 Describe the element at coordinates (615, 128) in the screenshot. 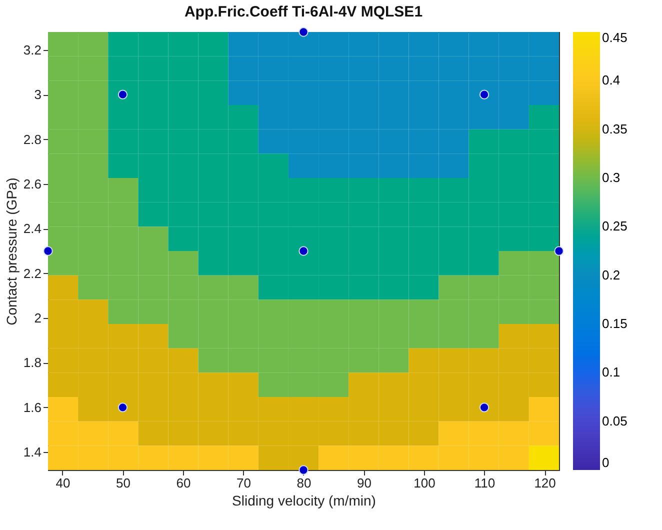

I see `color-bar-label: 0.35` at that location.